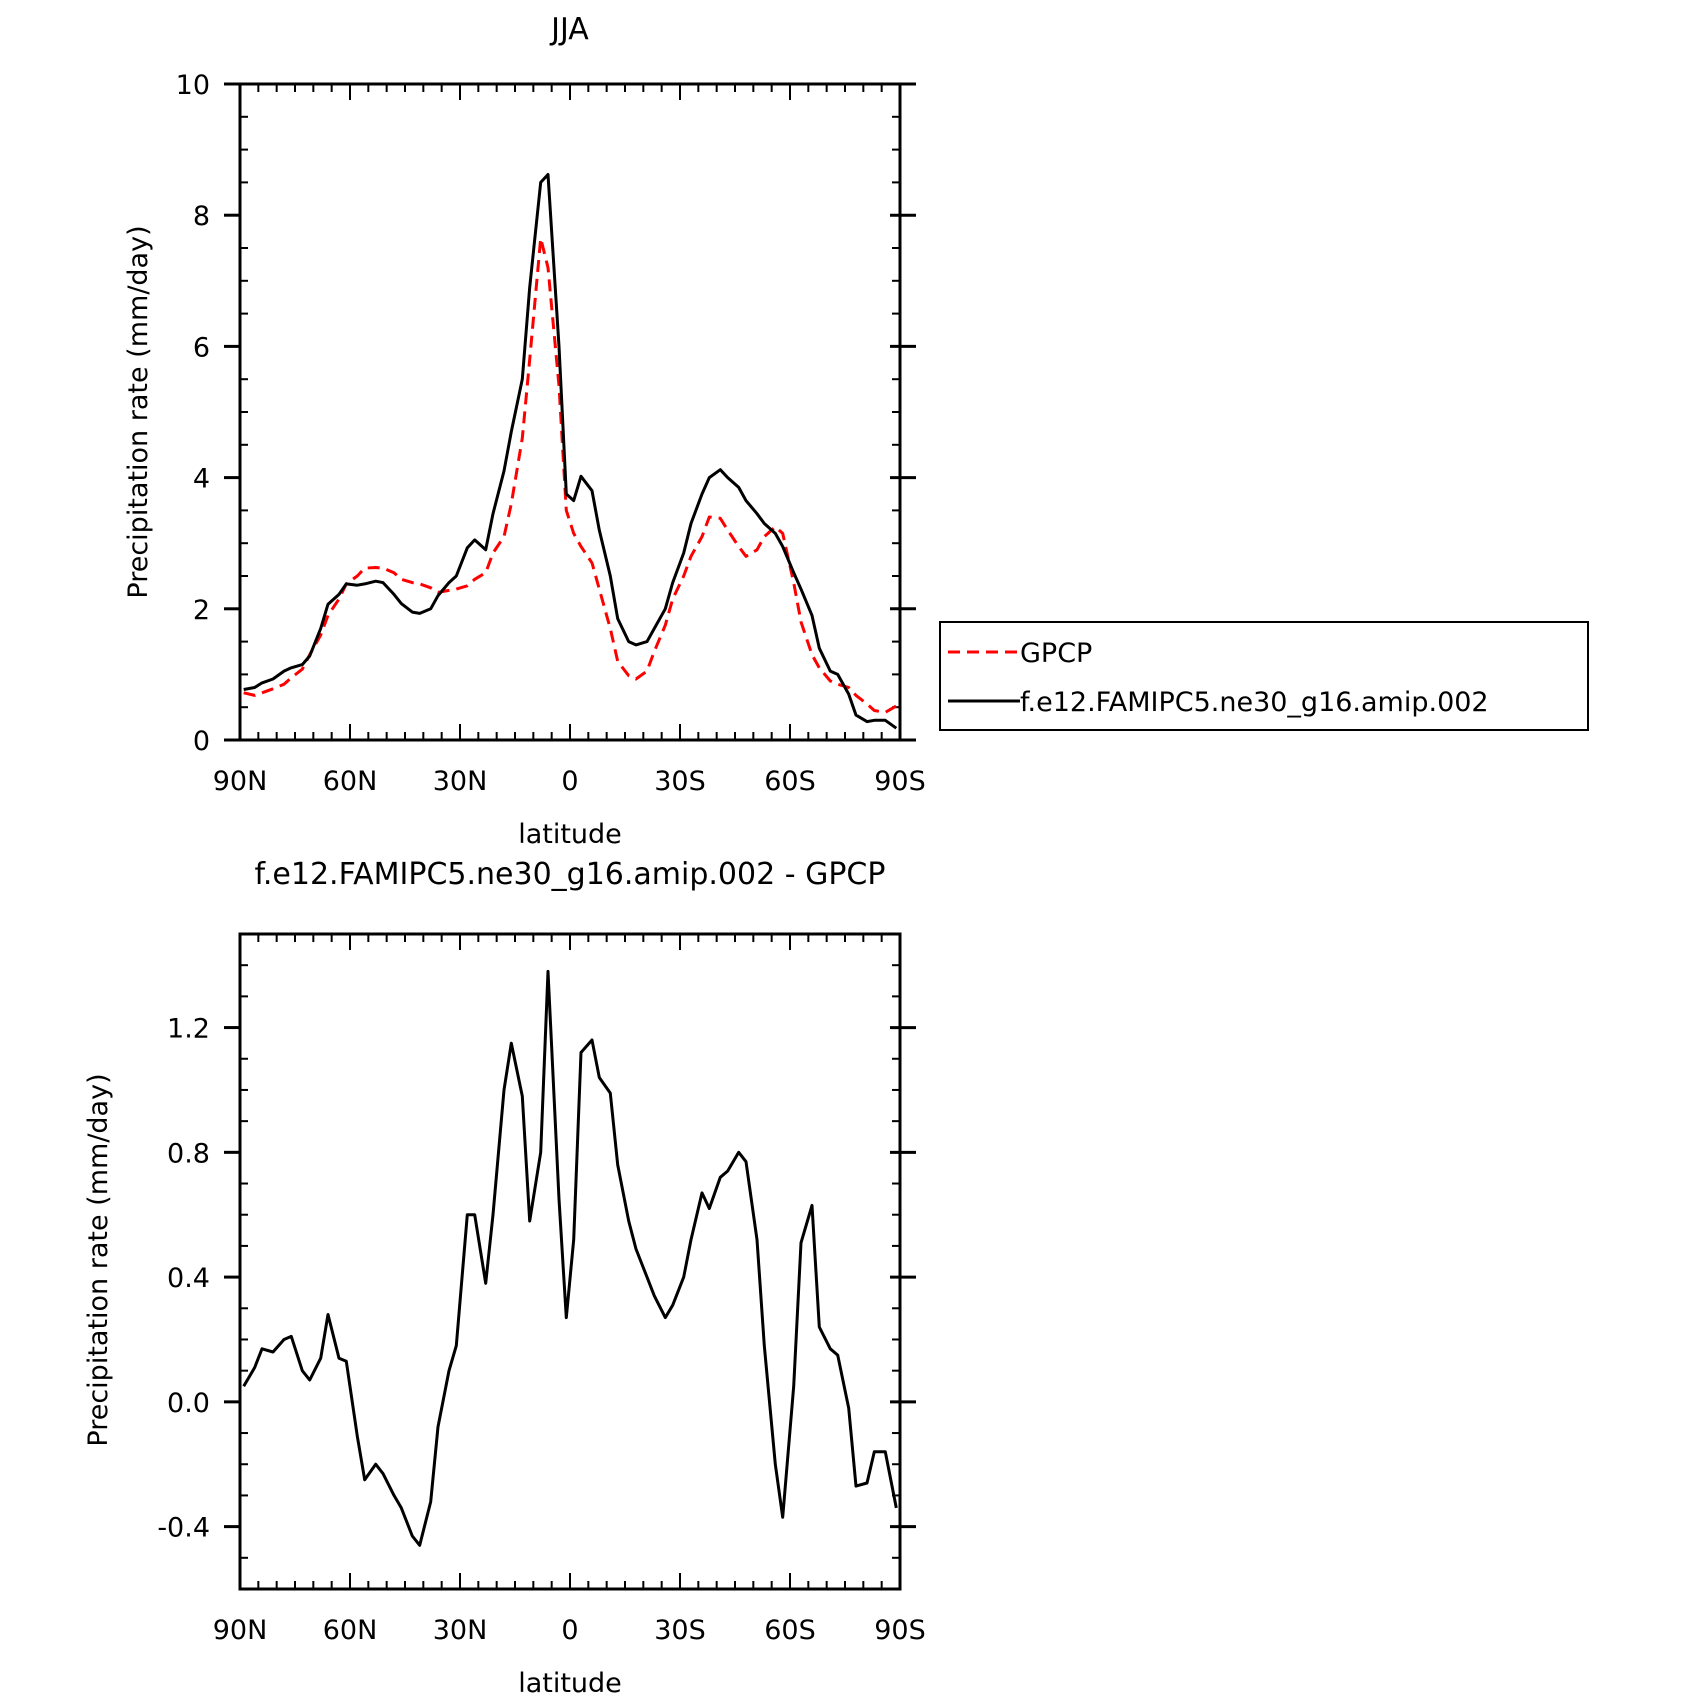 Image resolution: width=1688 pixels, height=1702 pixels. What do you see at coordinates (183, 1528) in the screenshot?
I see `bottom-y-tick-label: -0.4` at bounding box center [183, 1528].